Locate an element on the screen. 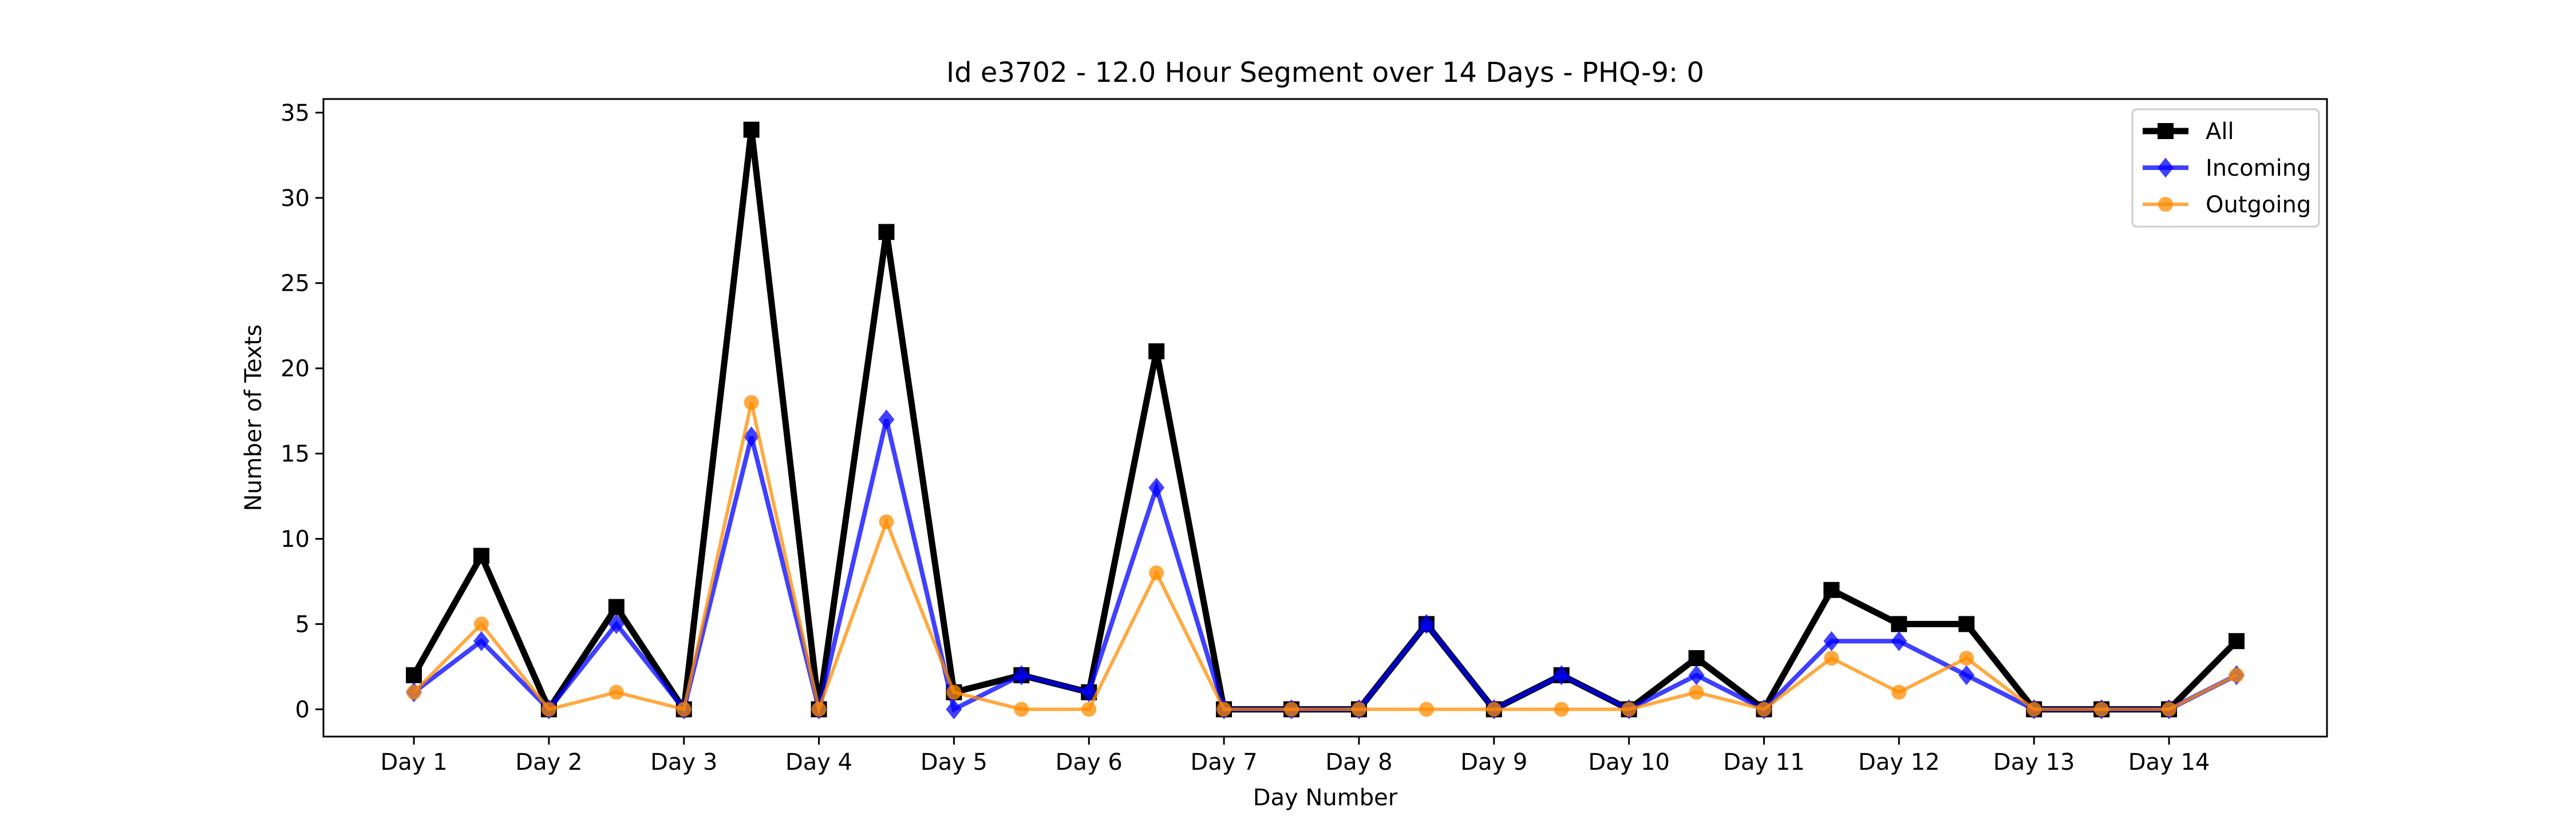 The image size is (2576, 827). y-tick-label: 0 is located at coordinates (302, 710).